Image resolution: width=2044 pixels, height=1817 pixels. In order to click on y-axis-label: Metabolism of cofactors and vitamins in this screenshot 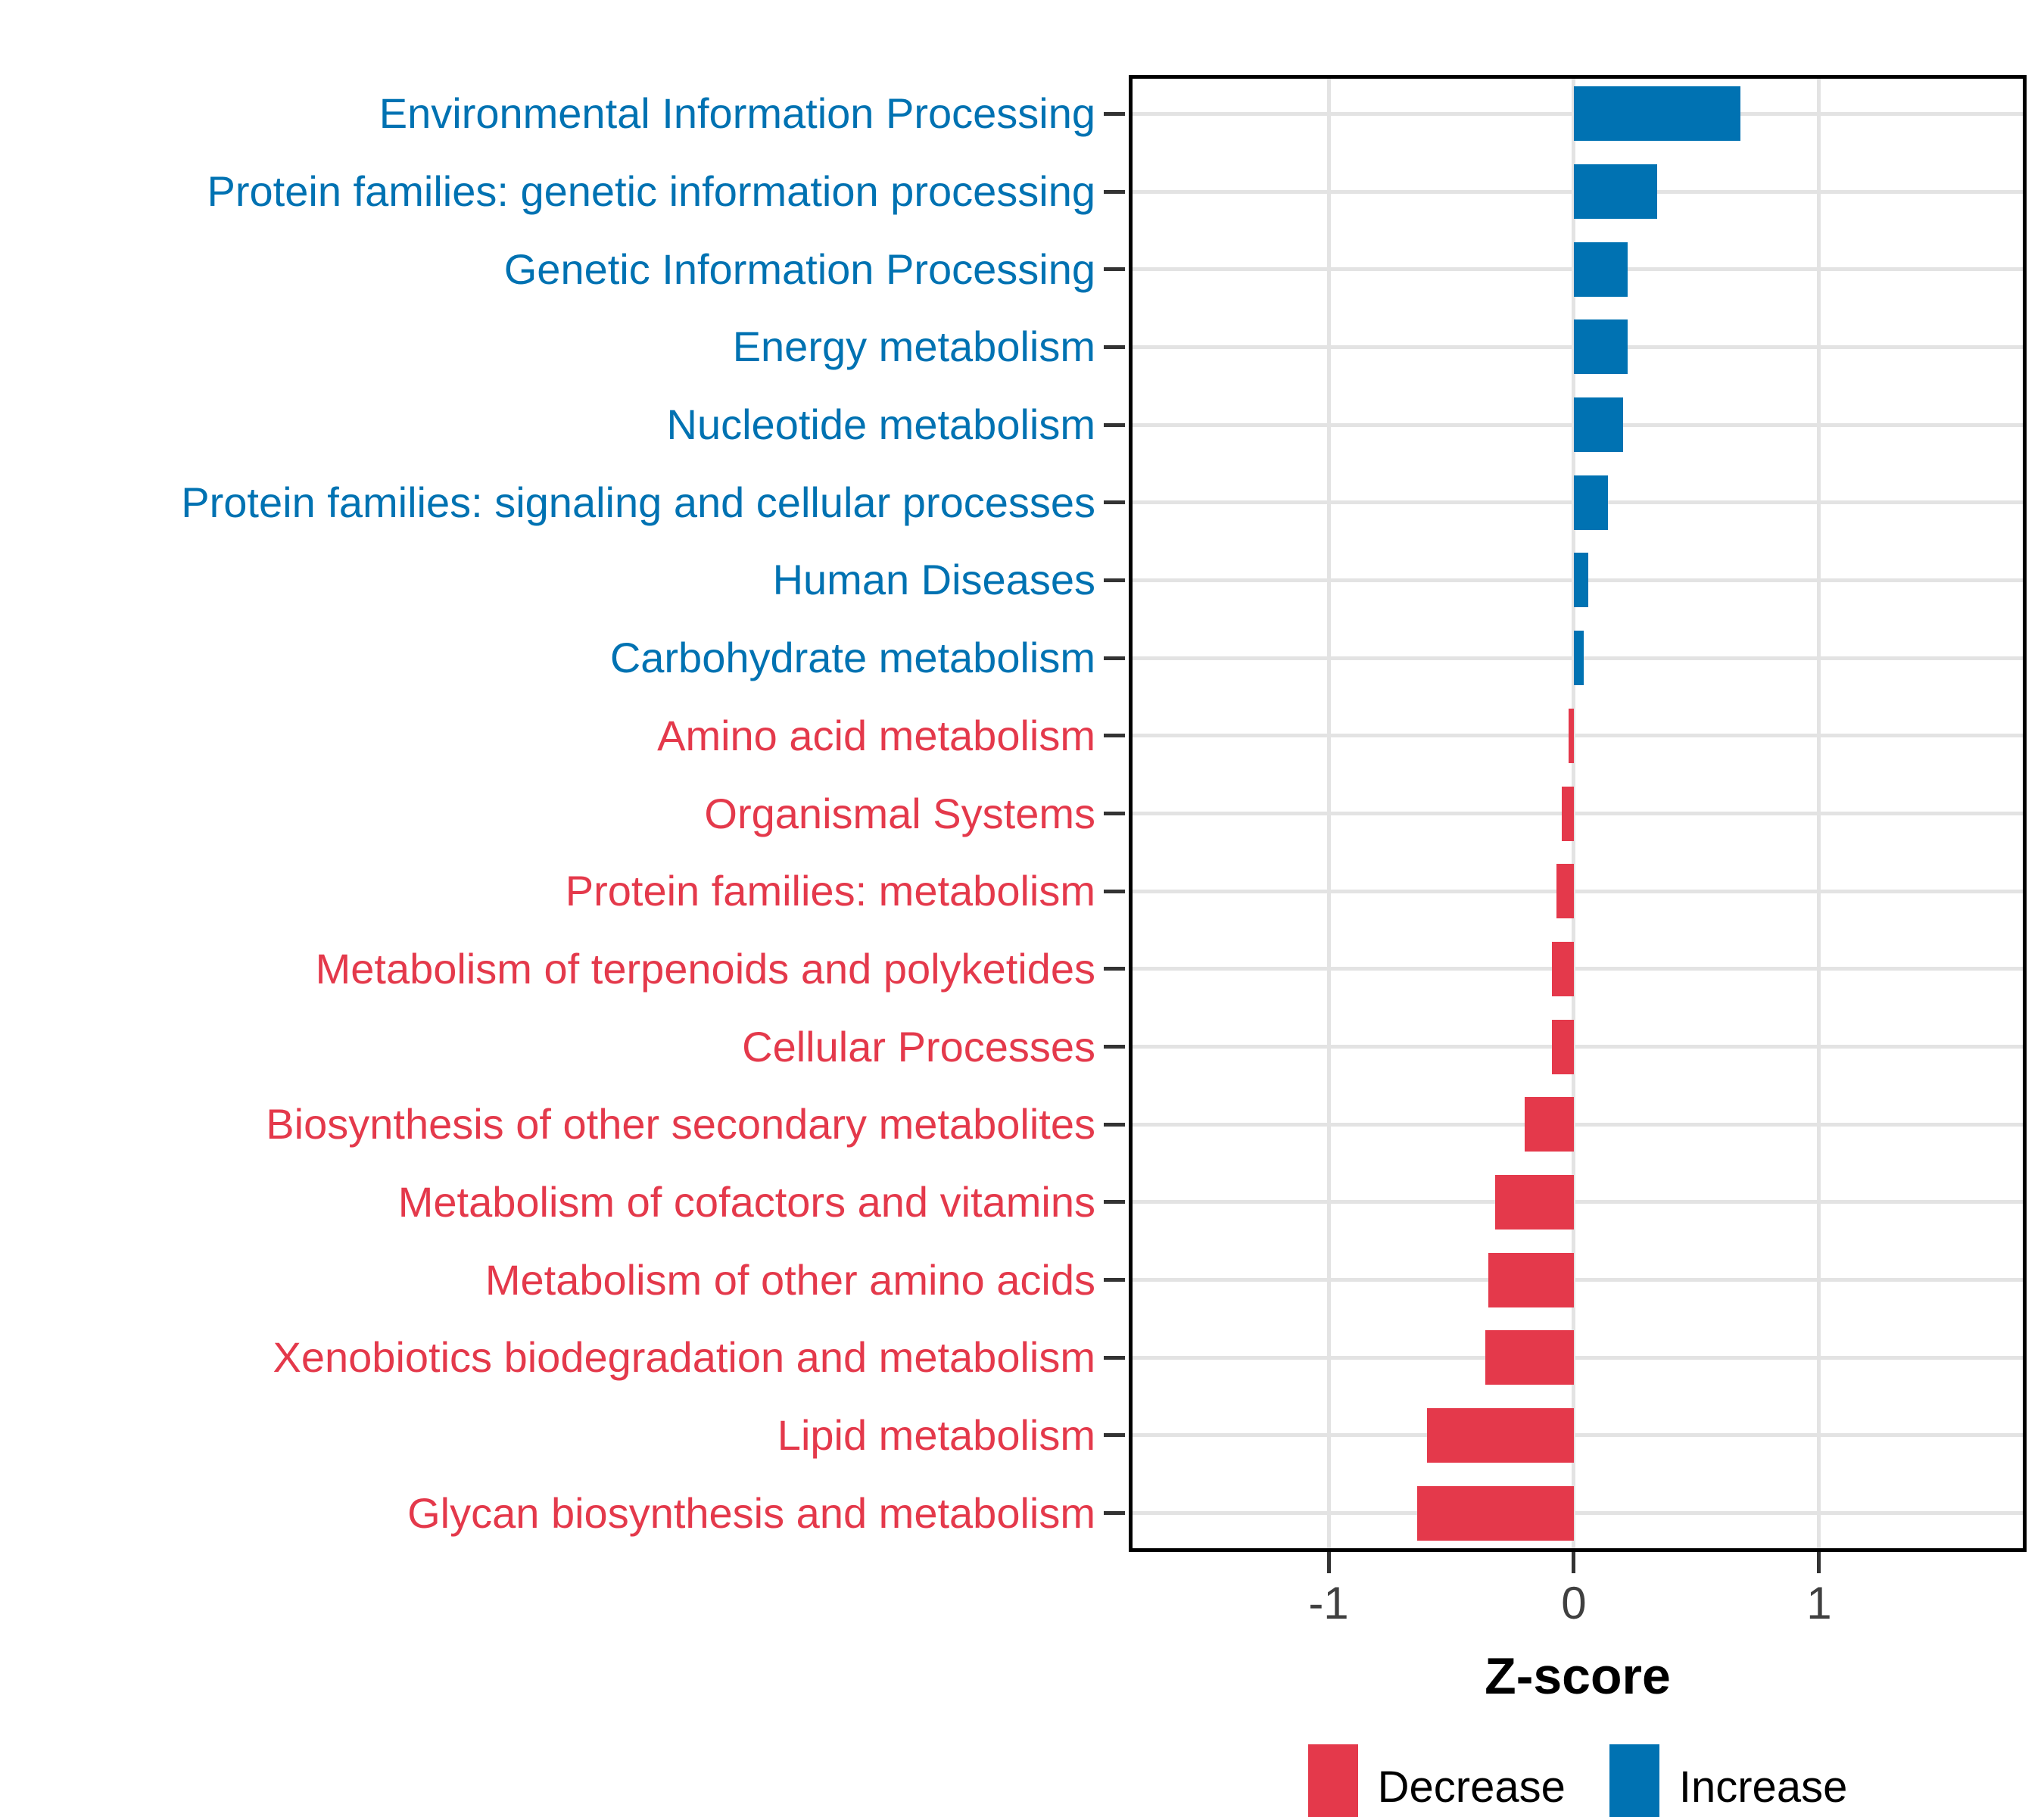, I will do `click(746, 1201)`.